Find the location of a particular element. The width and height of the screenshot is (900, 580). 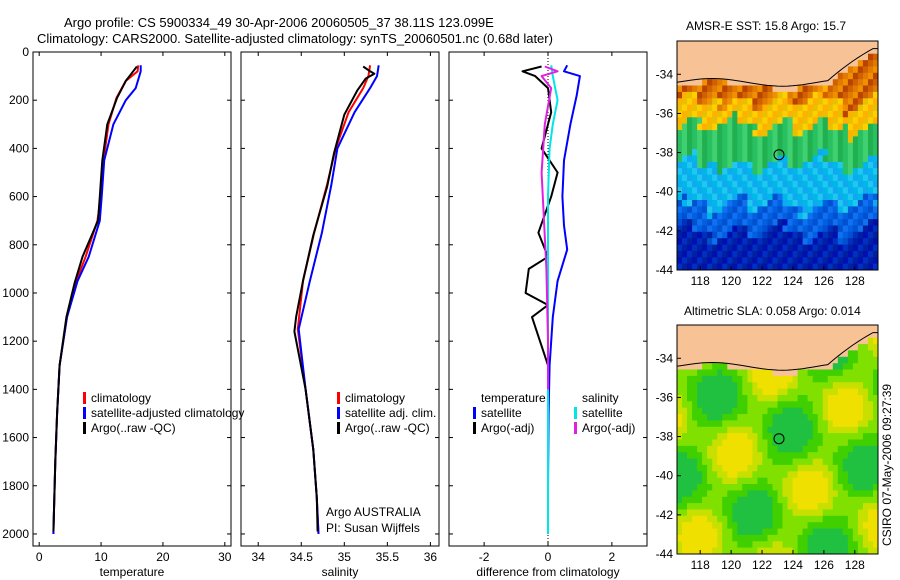

float-position-marker is located at coordinates (779, 439).